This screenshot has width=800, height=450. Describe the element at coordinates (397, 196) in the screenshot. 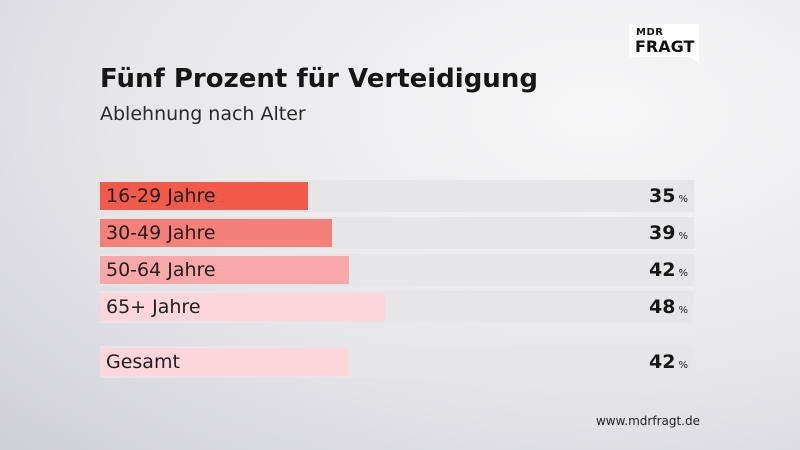

I see `bar-row: 16-29 Jahre 35%` at that location.